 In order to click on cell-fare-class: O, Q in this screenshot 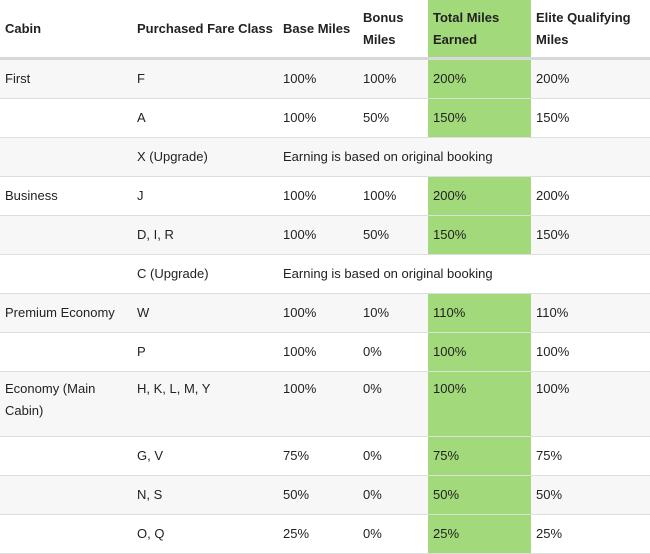, I will do `click(205, 534)`.